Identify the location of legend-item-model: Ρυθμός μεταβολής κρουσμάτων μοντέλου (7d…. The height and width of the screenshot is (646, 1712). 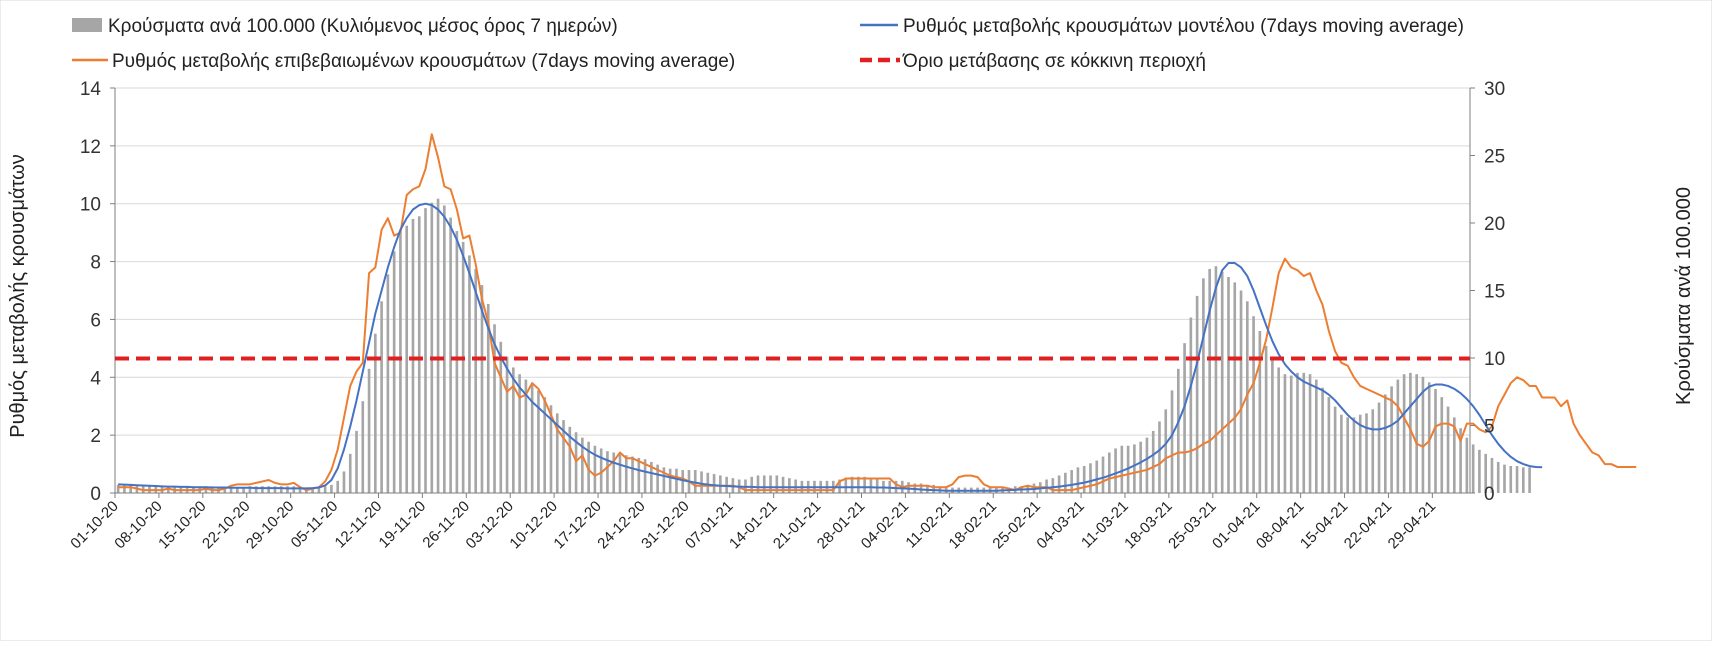
(1162, 26).